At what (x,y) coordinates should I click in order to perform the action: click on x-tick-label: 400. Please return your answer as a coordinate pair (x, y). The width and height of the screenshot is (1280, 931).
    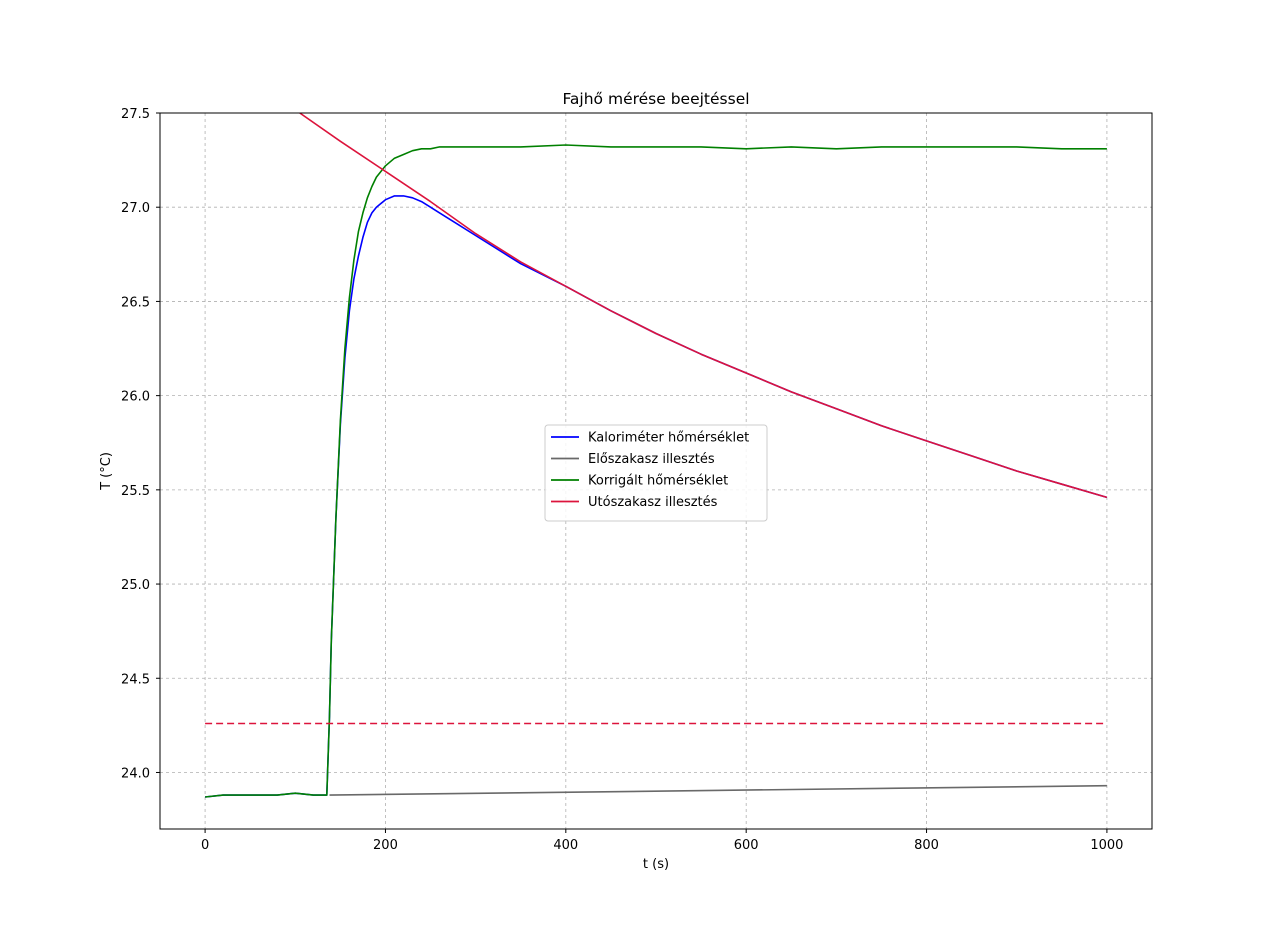
    Looking at the image, I should click on (565, 845).